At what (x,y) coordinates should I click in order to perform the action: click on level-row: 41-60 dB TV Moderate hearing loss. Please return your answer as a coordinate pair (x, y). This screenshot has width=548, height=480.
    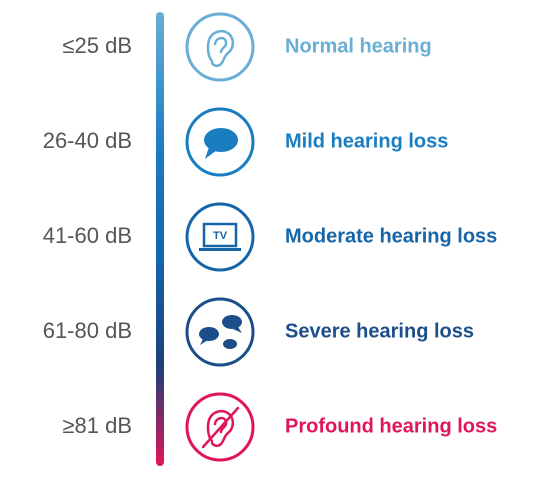
    Looking at the image, I should click on (270, 237).